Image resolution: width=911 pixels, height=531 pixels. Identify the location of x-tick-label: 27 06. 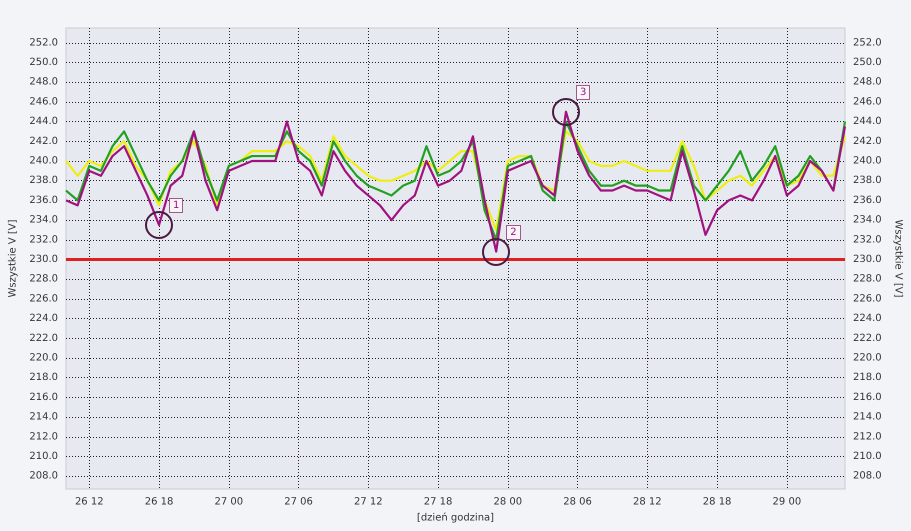
(298, 502).